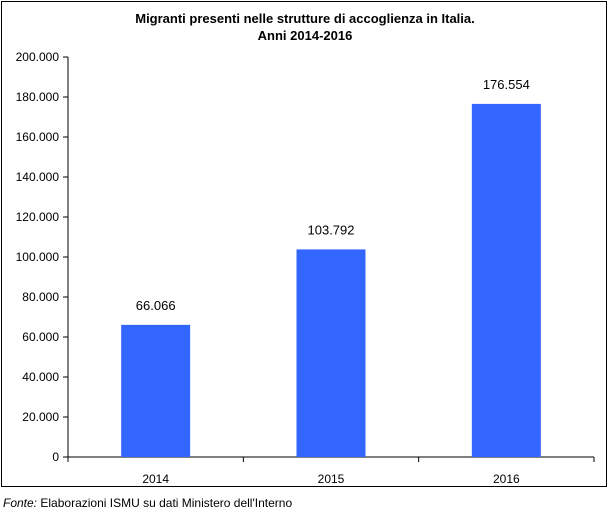 Image resolution: width=610 pixels, height=515 pixels. What do you see at coordinates (506, 479) in the screenshot?
I see `x-tick-label: 2016` at bounding box center [506, 479].